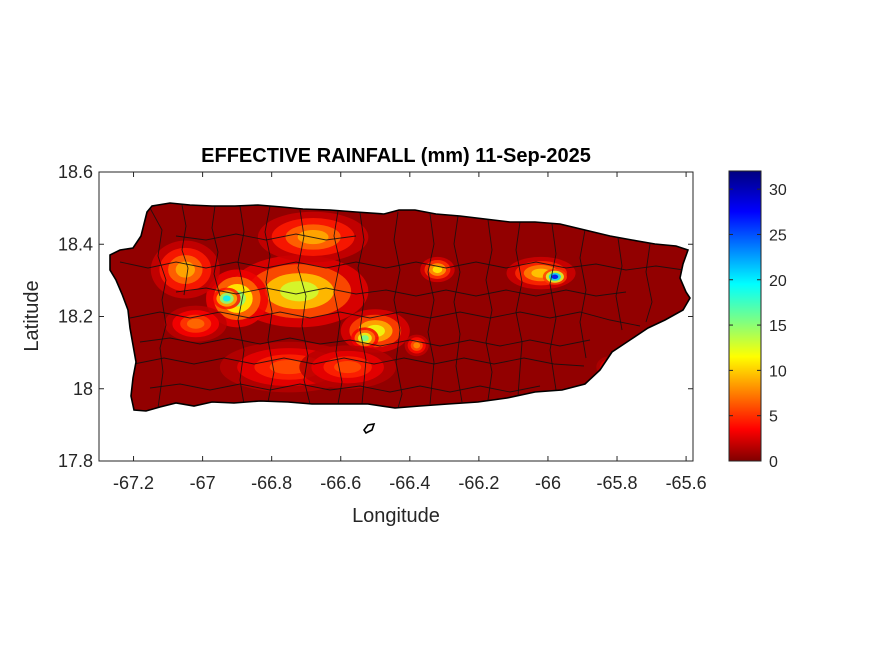  I want to click on x-tick-label: -65.6, so click(686, 483).